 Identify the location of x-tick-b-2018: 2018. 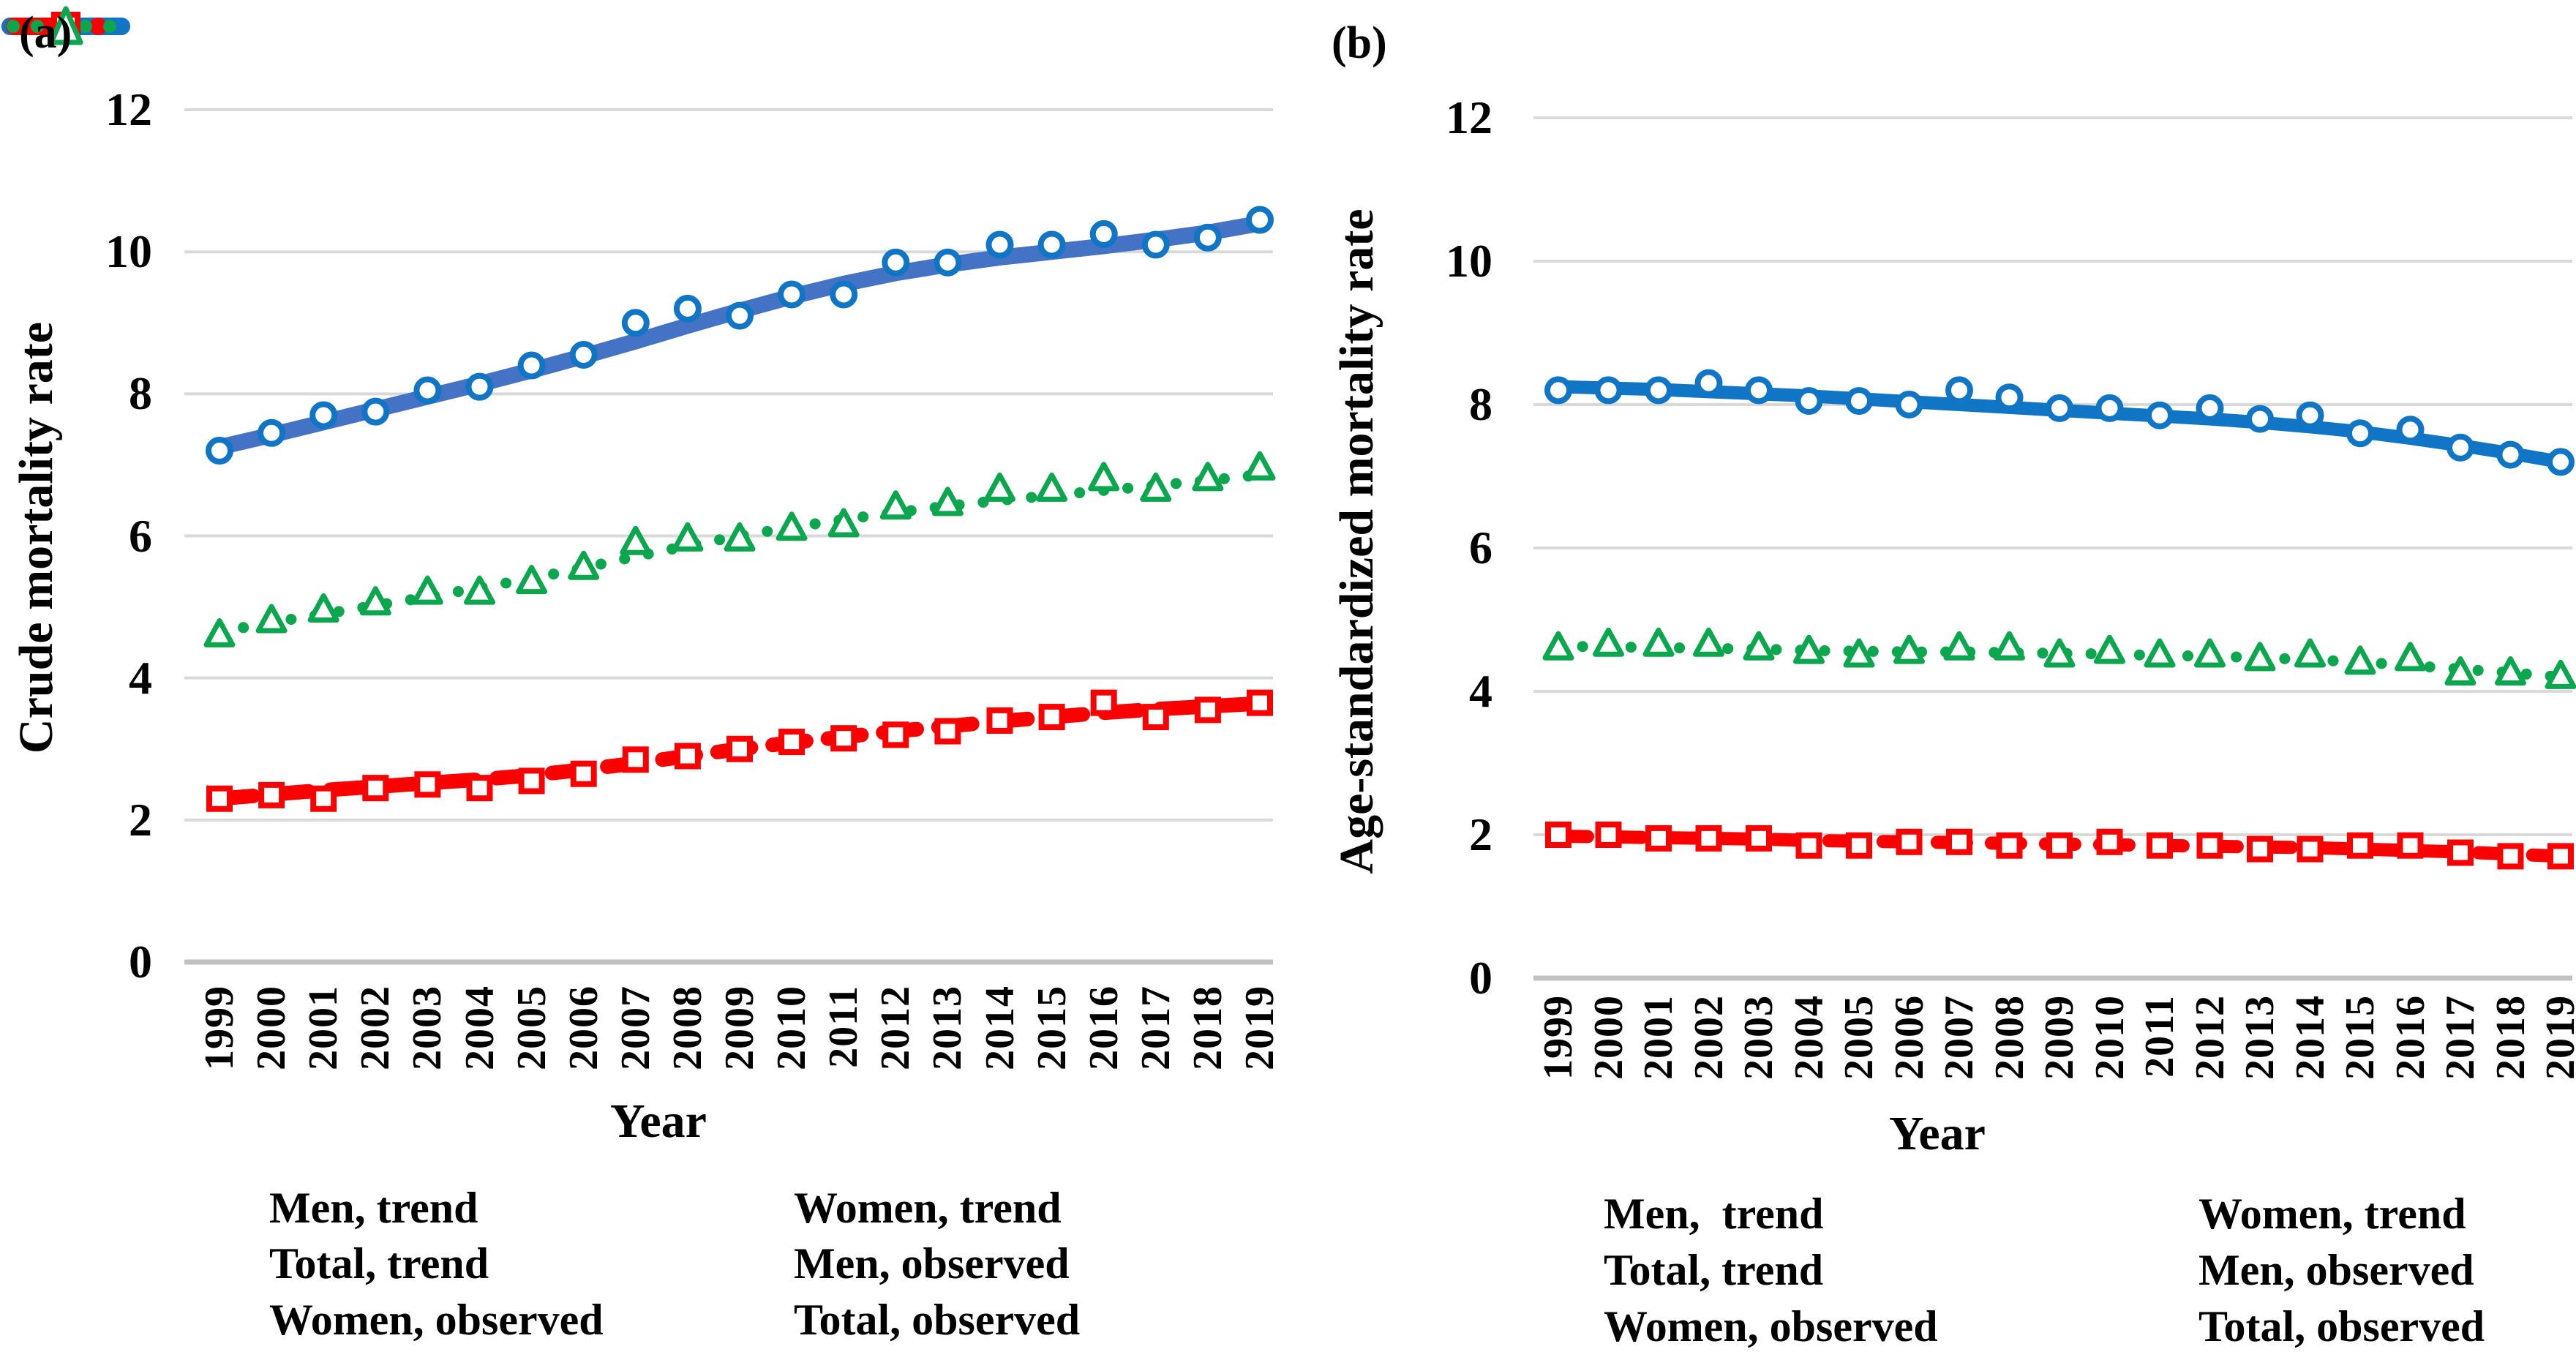
(2510, 1037).